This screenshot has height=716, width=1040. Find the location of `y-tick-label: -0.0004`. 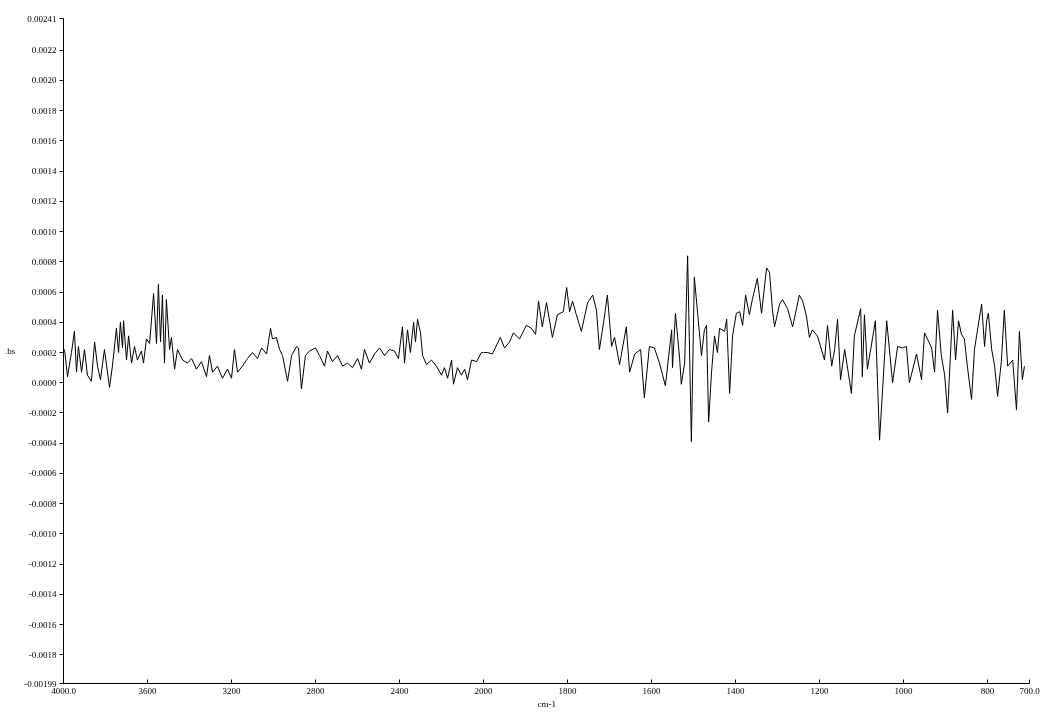

y-tick-label: -0.0004 is located at coordinates (42, 443).